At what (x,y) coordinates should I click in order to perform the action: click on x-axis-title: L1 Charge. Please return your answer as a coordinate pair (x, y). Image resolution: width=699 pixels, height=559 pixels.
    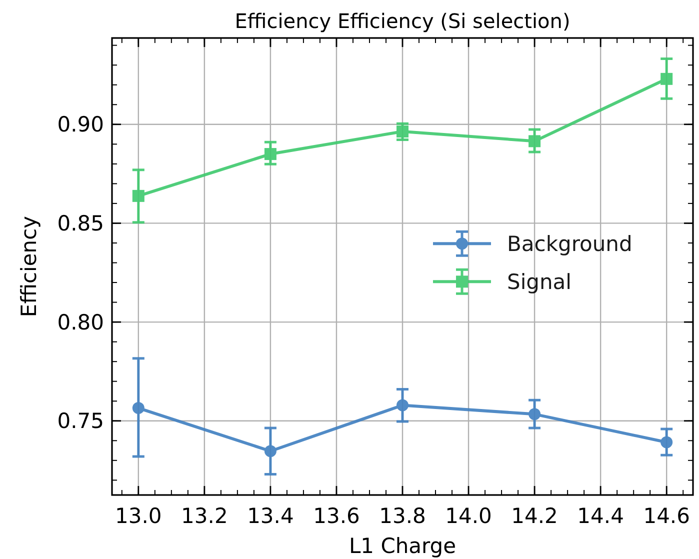
    Looking at the image, I should click on (402, 546).